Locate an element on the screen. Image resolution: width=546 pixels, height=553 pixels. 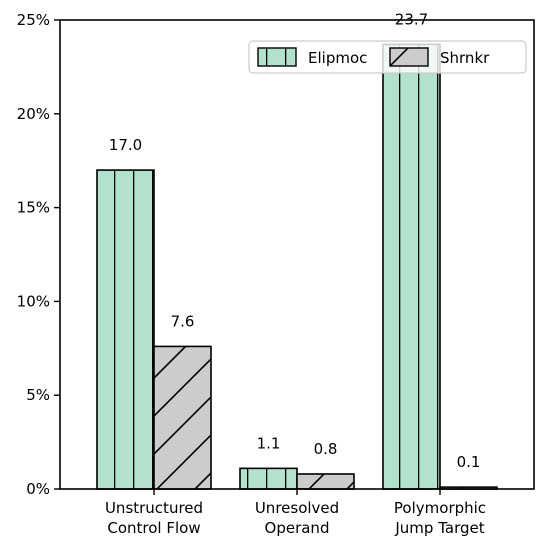
x-tick-label-unresolved-operand: Unresolved Operand is located at coordinates (297, 518).